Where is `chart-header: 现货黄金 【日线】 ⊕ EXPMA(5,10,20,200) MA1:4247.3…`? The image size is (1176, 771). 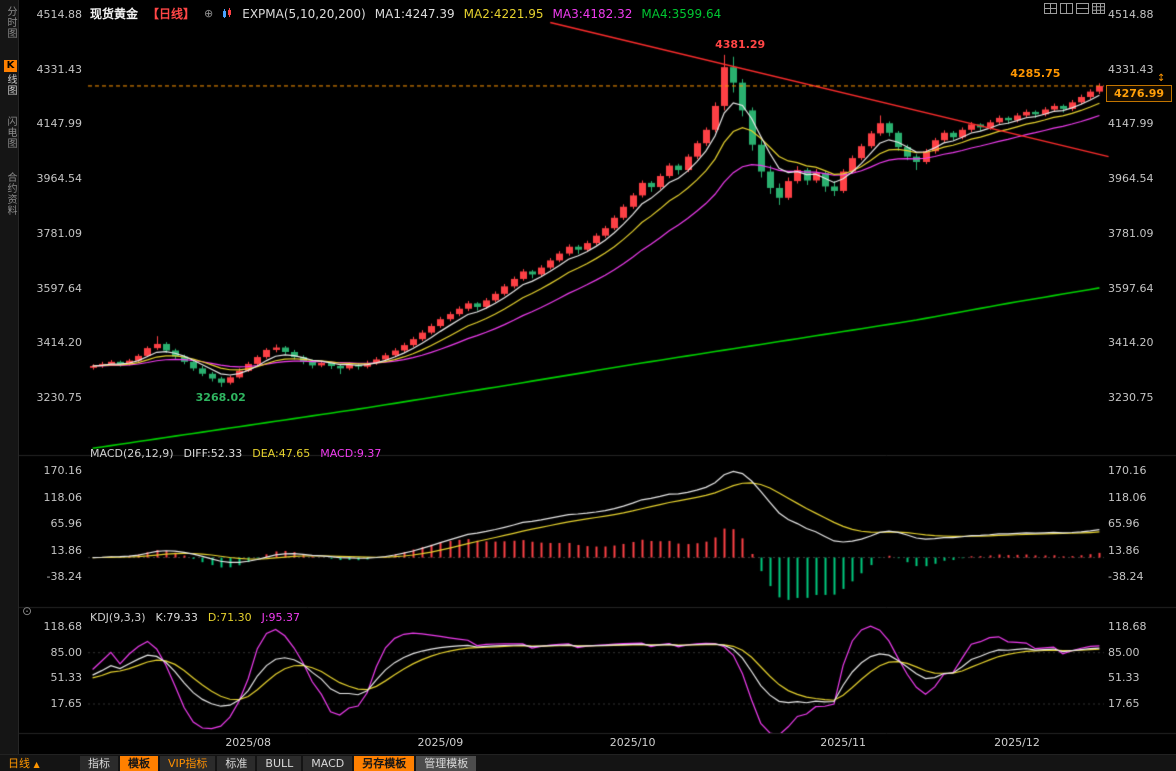 chart-header: 现货黄金 【日线】 ⊕ EXPMA(5,10,20,200) MA1:4247.3… is located at coordinates (405, 13).